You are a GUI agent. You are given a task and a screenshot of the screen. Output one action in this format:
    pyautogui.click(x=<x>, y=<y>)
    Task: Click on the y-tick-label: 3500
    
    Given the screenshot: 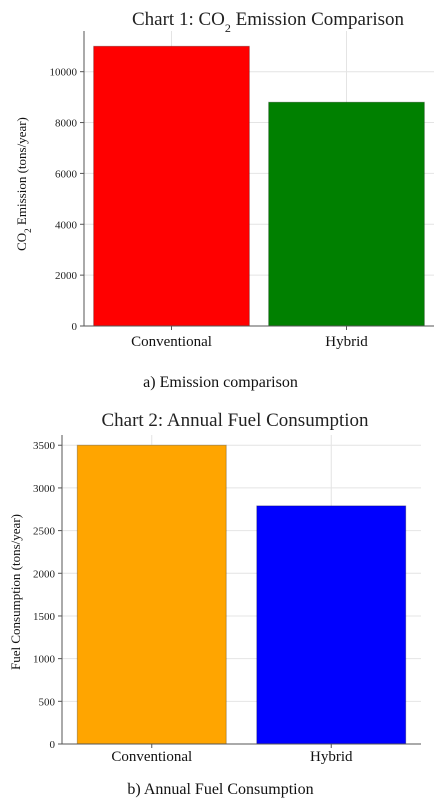 What is the action you would take?
    pyautogui.click(x=44, y=446)
    